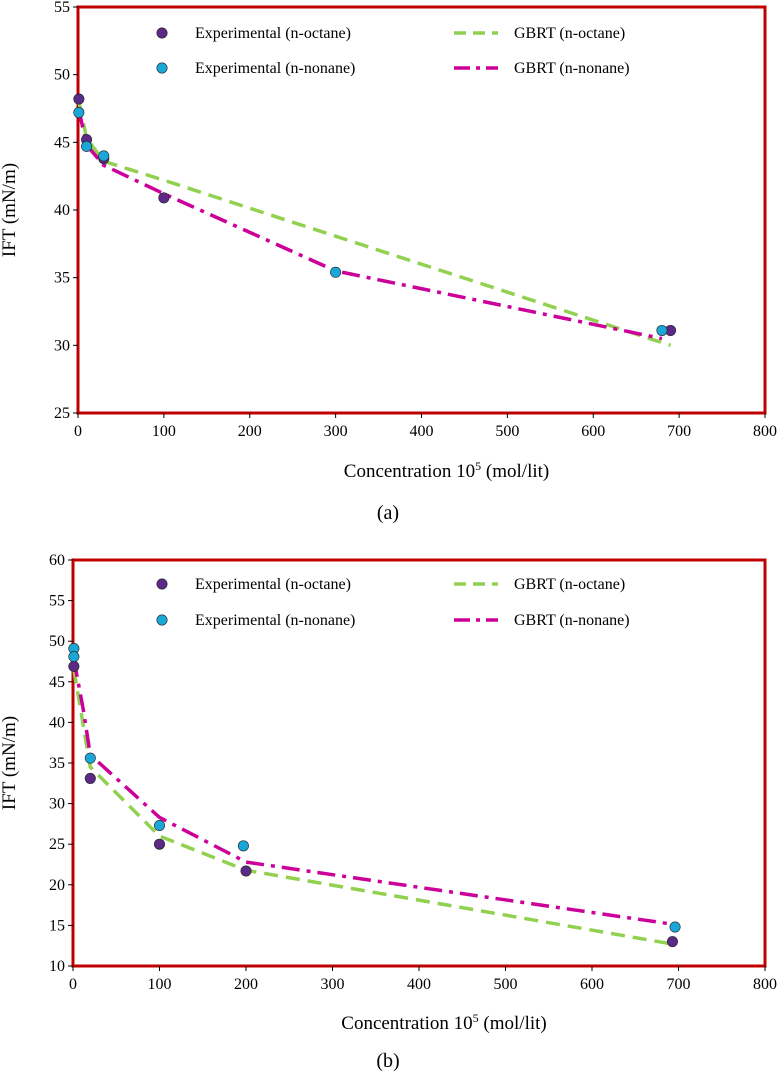 Image resolution: width=777 pixels, height=1076 pixels. I want to click on y-tick-label: 20, so click(57, 885).